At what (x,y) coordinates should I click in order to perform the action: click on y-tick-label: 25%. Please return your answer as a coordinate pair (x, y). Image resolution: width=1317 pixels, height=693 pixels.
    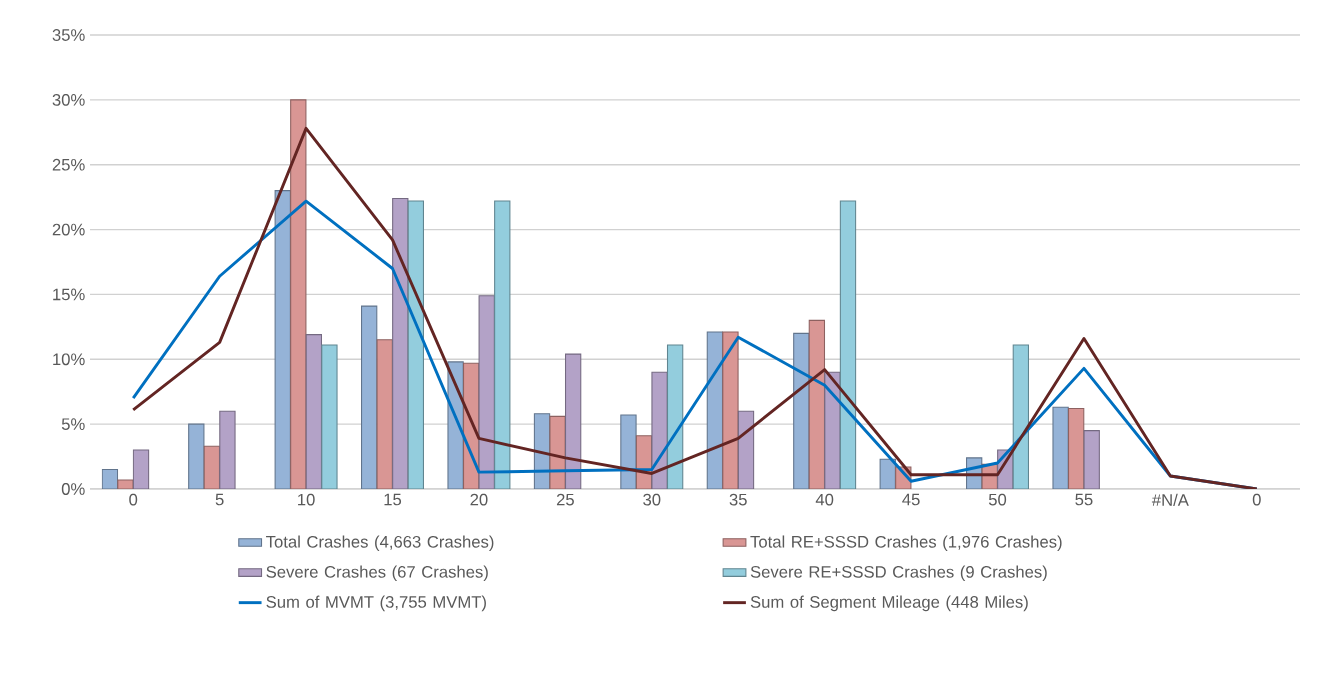
    Looking at the image, I should click on (68, 164).